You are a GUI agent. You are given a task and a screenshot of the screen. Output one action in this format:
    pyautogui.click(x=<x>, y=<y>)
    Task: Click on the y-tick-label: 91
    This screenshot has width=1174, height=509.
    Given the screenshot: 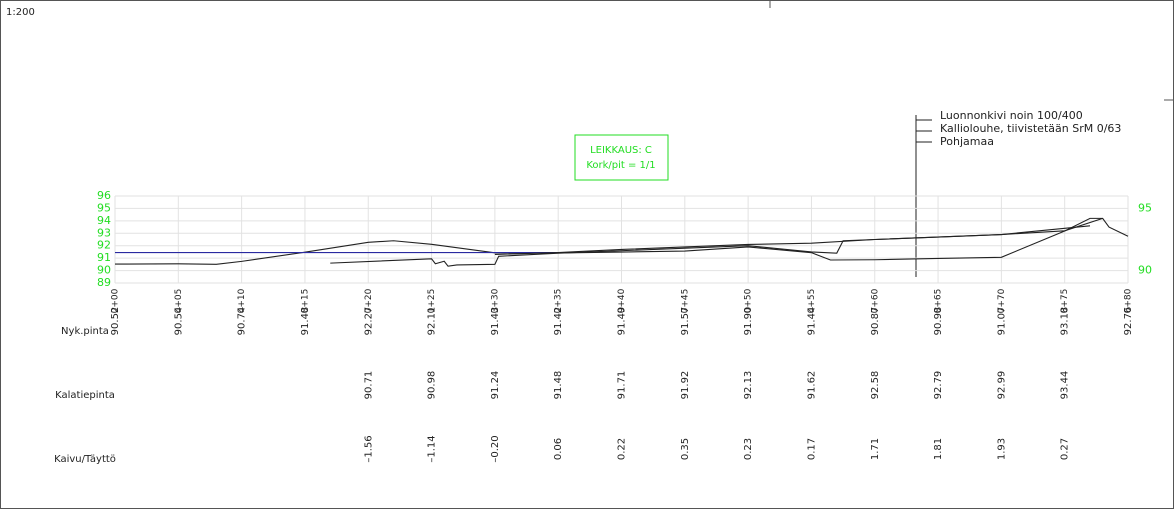 What is the action you would take?
    pyautogui.click(x=104, y=257)
    